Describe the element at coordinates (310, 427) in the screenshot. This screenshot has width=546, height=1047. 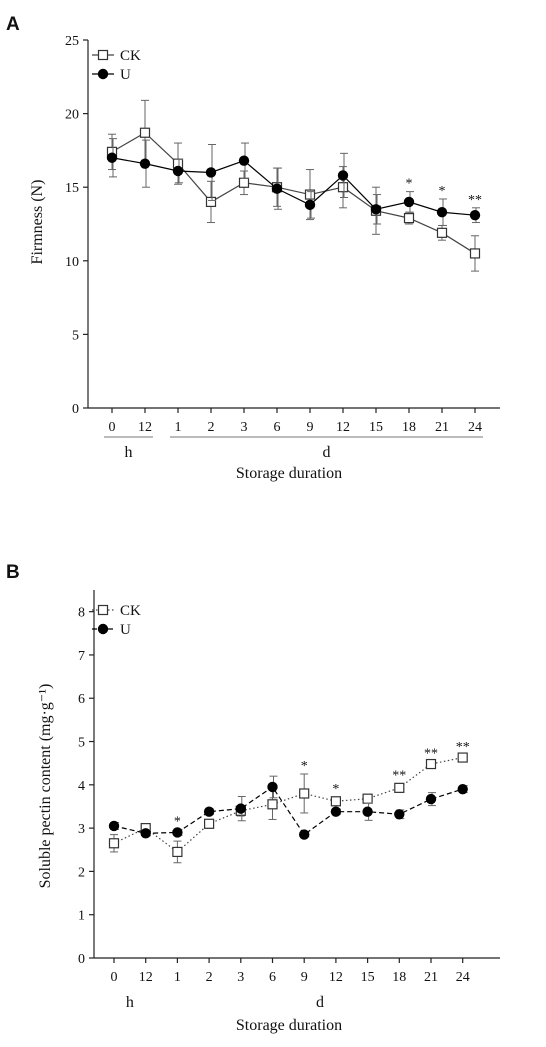
I see `panel-a-x-tick-label: 9` at that location.